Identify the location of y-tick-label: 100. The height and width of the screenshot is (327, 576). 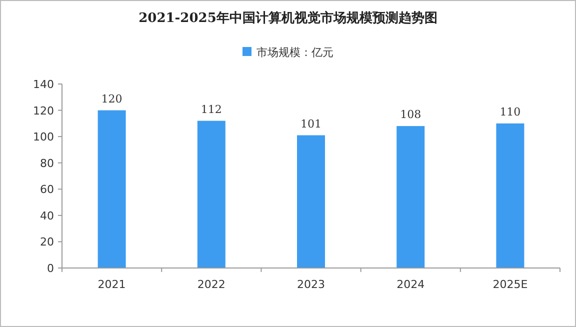
(43, 137).